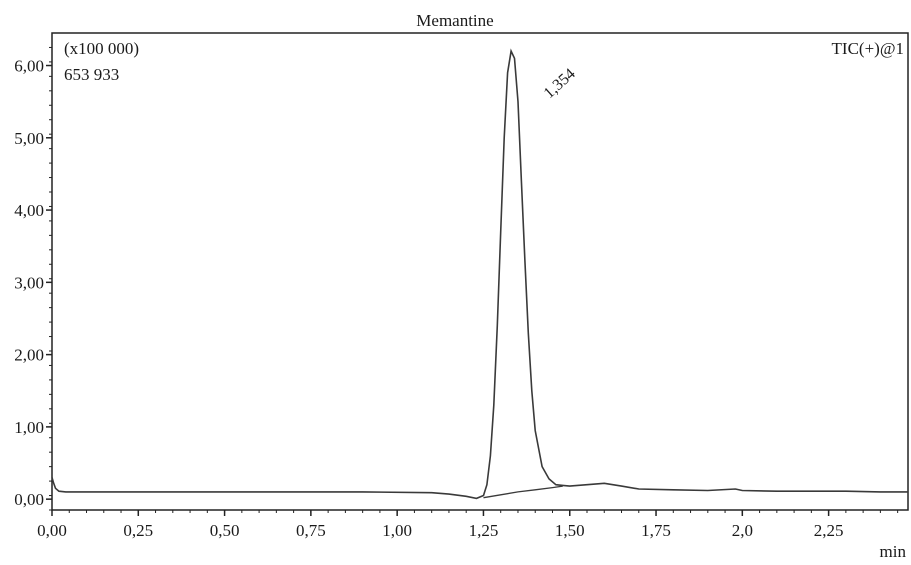 The width and height of the screenshot is (911, 565). I want to click on x-tick-label: 2,0, so click(742, 530).